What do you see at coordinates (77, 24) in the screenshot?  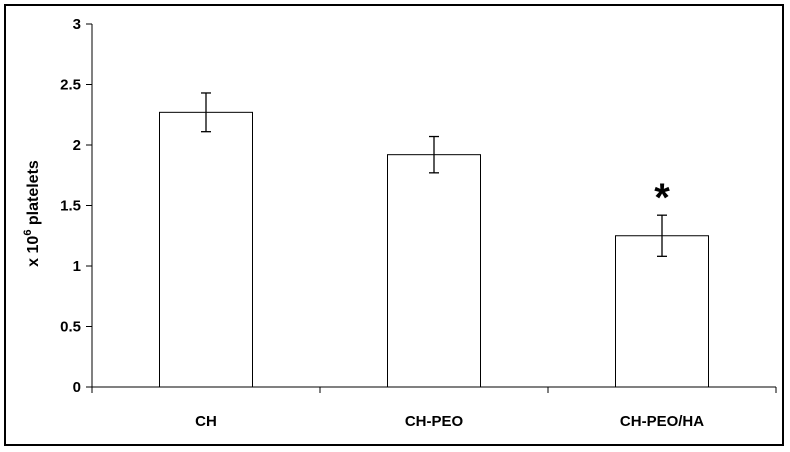 I see `y-tick-label: 3` at bounding box center [77, 24].